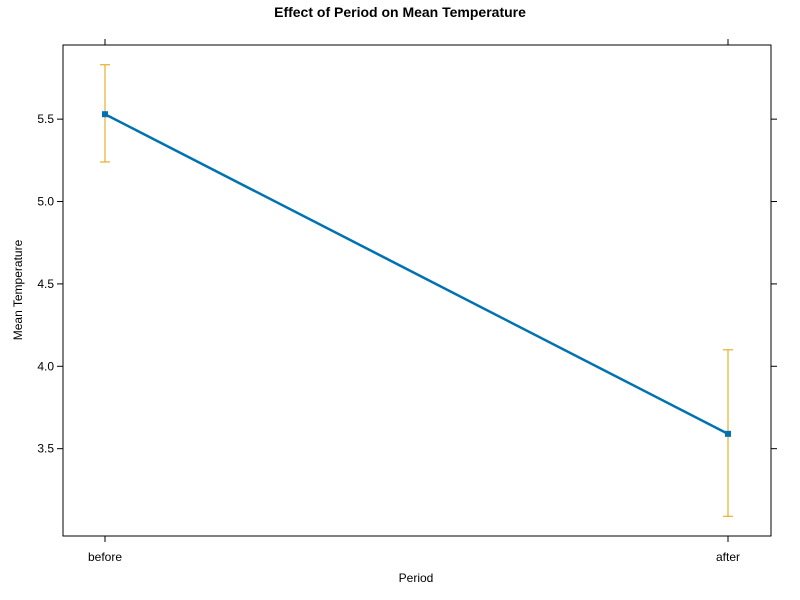  Describe the element at coordinates (45, 202) in the screenshot. I see `y-tick-label: 5.0` at that location.